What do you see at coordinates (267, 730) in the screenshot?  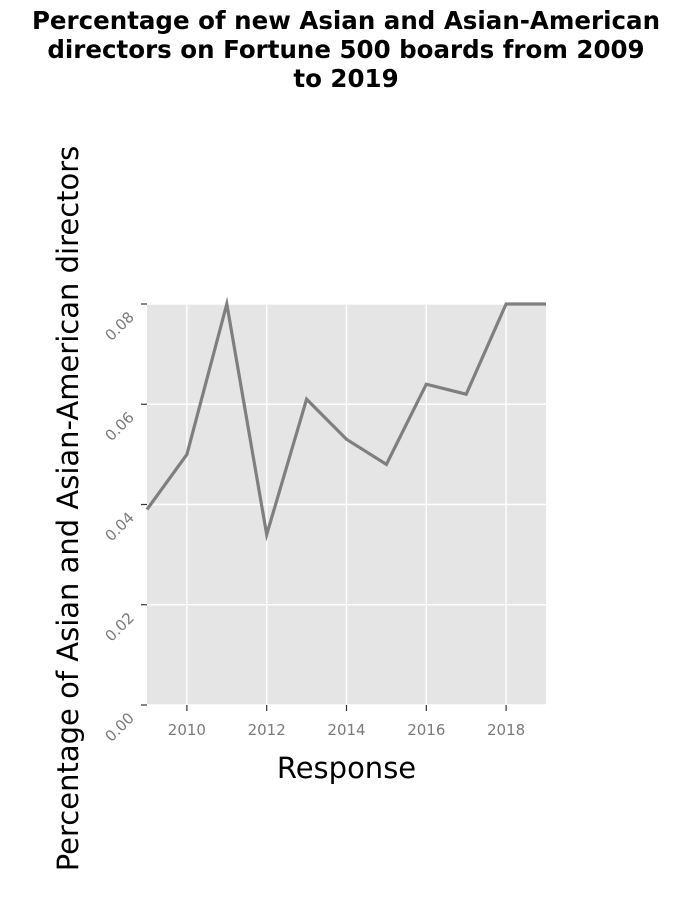 I see `x-tick-label: 2012` at bounding box center [267, 730].